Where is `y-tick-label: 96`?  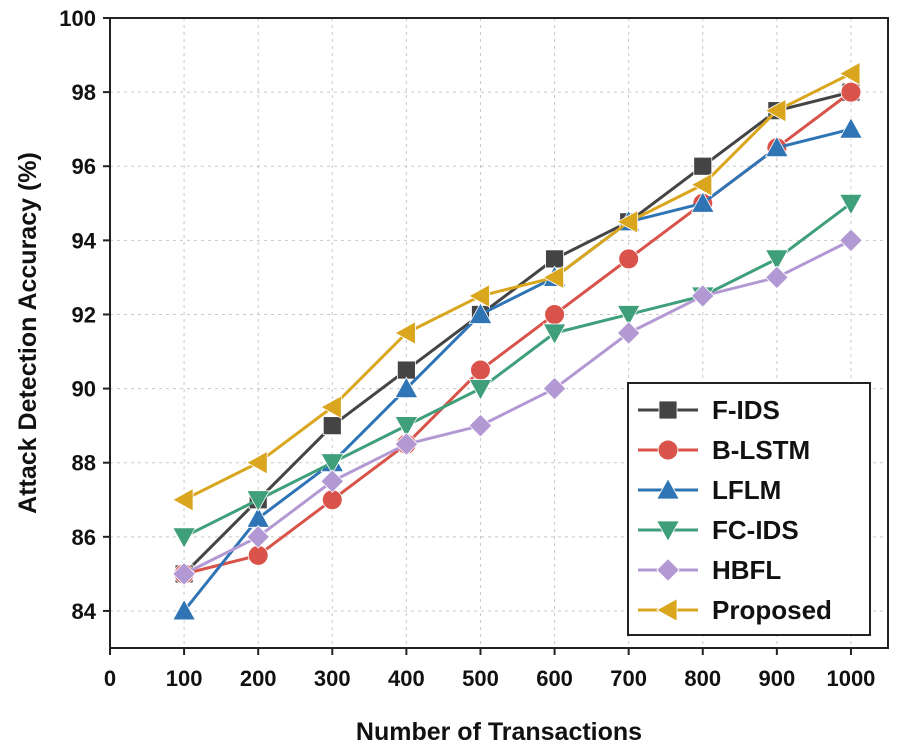
y-tick-label: 96 is located at coordinates (84, 166).